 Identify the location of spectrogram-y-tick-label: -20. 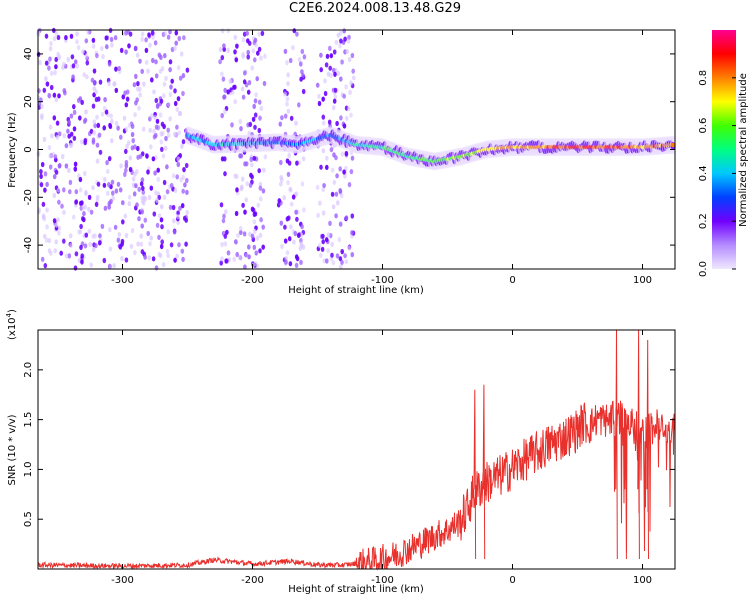
(28, 197).